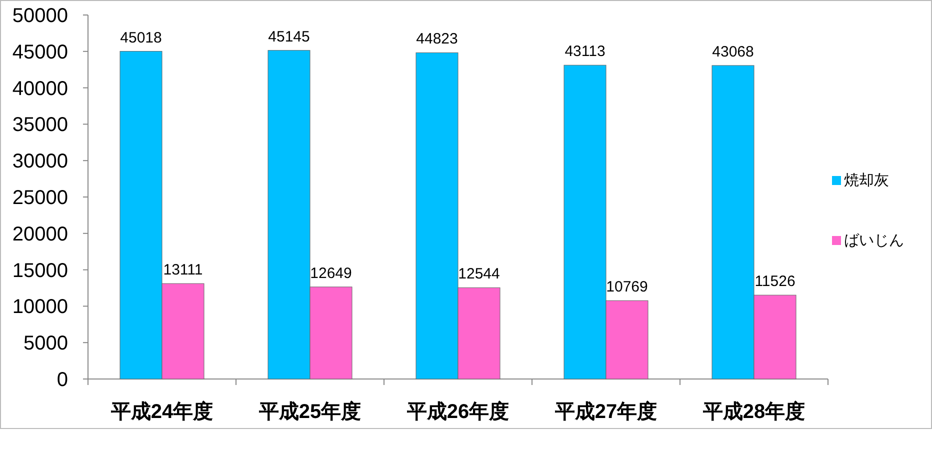 The image size is (932, 460). Describe the element at coordinates (437, 39) in the screenshot. I see `data-label: 44823` at that location.